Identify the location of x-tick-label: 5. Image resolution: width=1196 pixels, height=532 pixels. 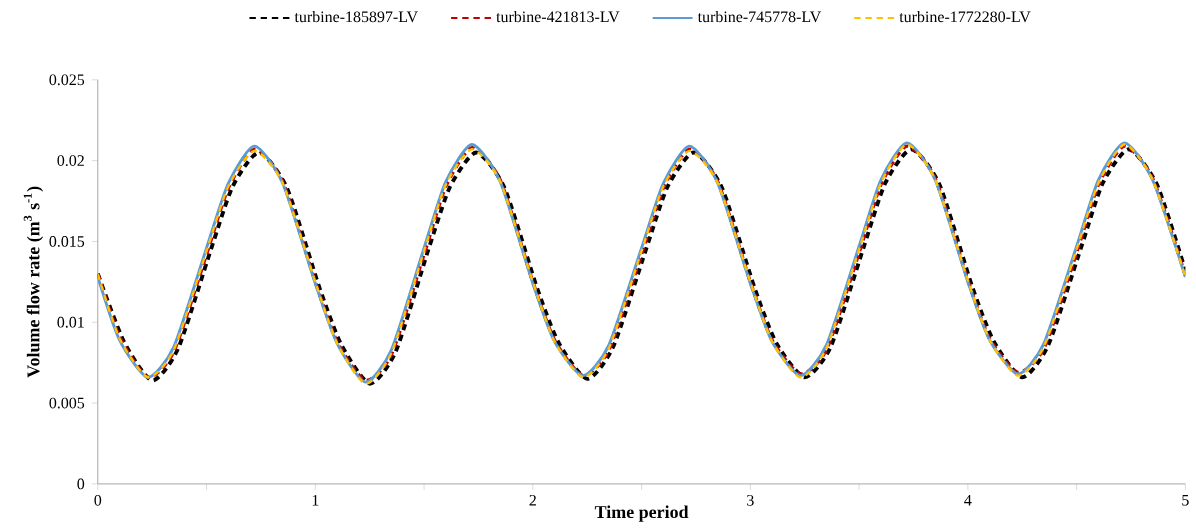
(1185, 500).